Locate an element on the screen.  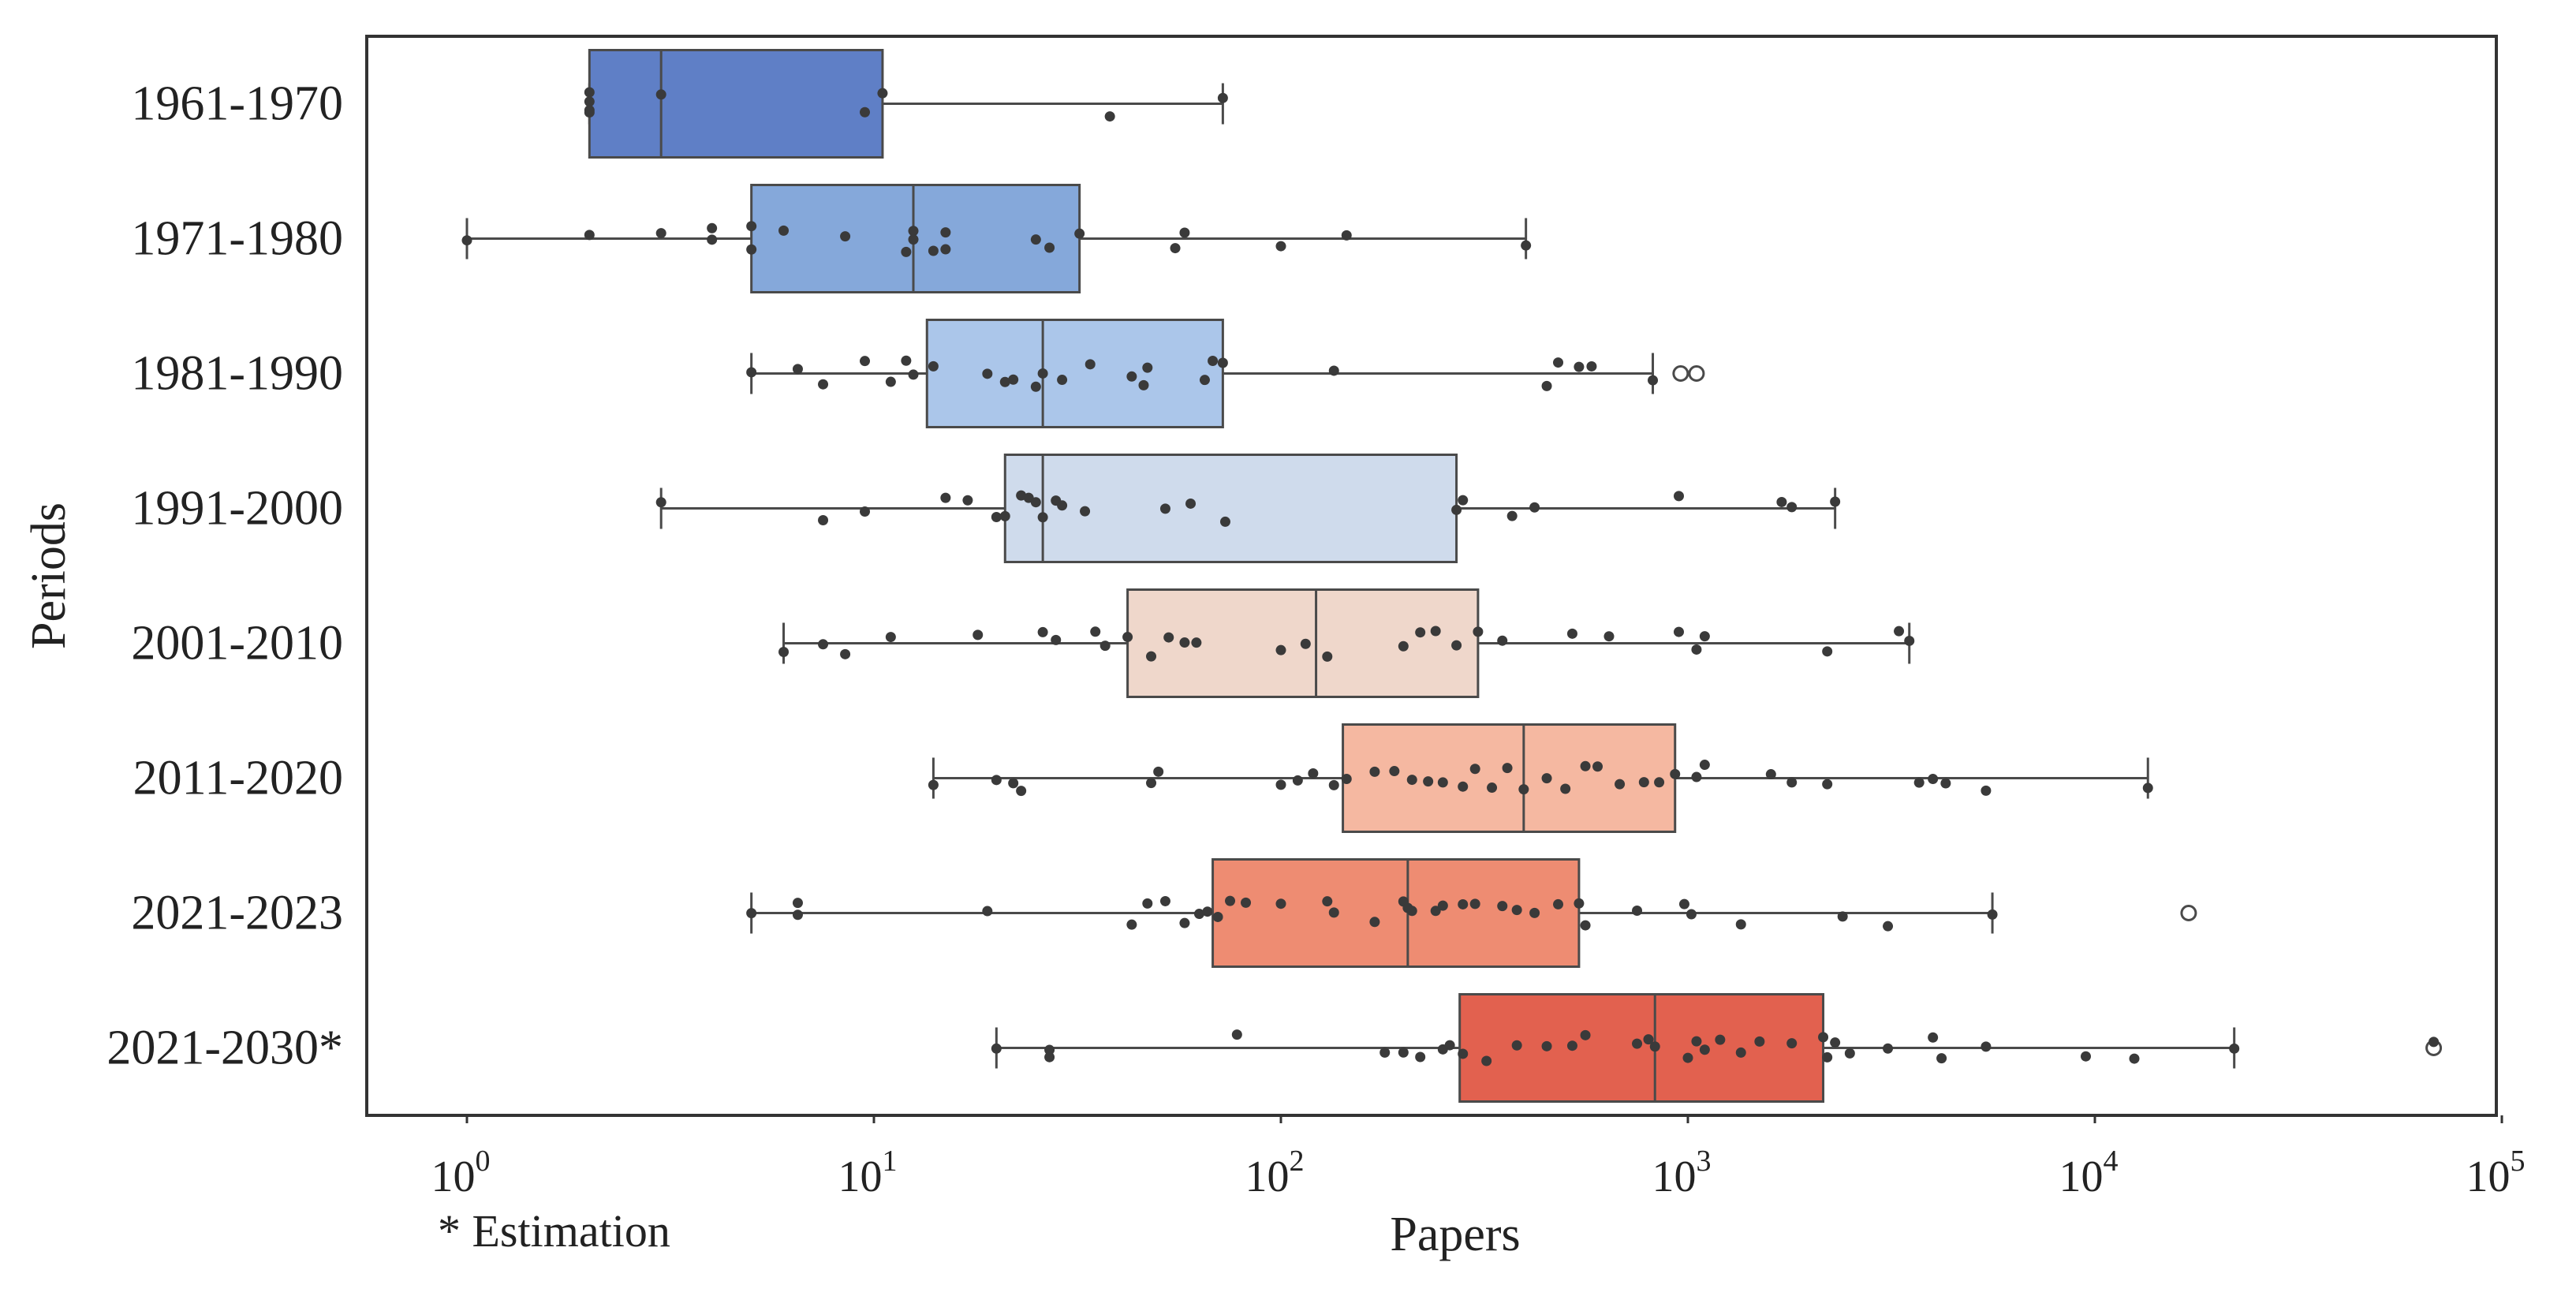
x-tick-label: 10⁴ is located at coordinates (2089, 1173).